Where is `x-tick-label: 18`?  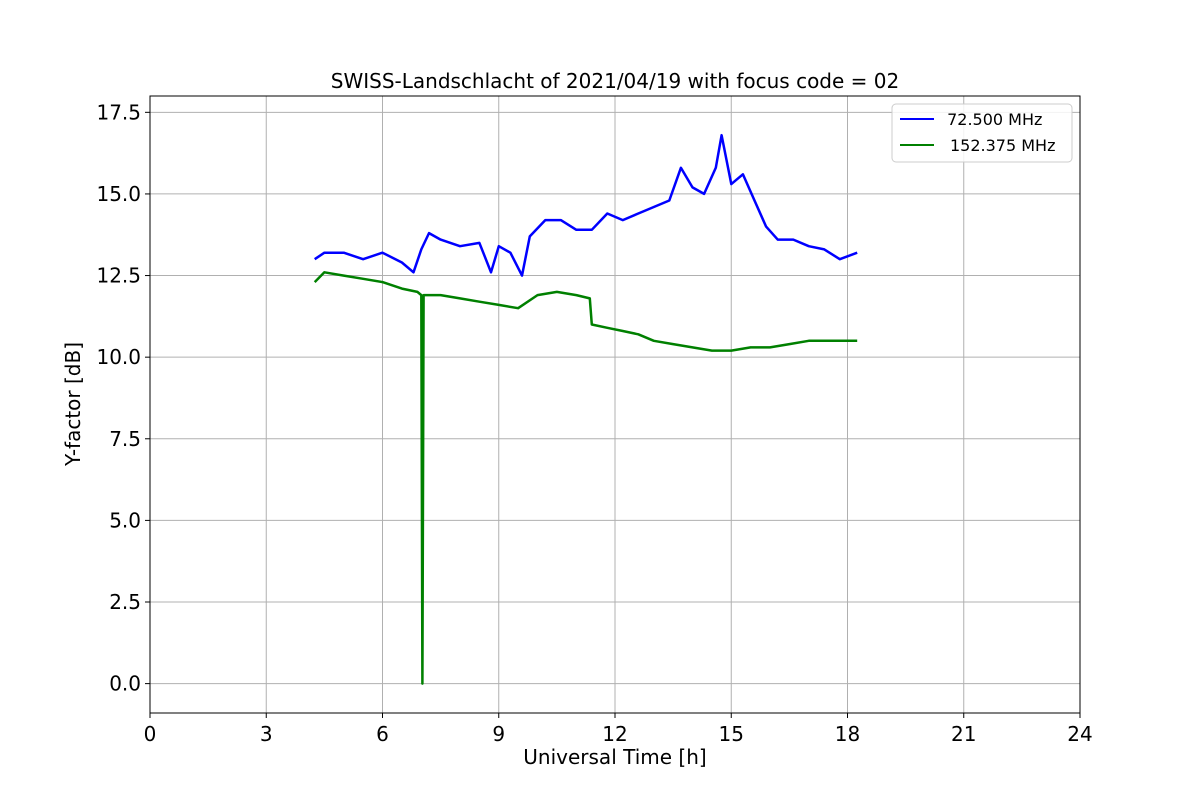
x-tick-label: 18 is located at coordinates (847, 734).